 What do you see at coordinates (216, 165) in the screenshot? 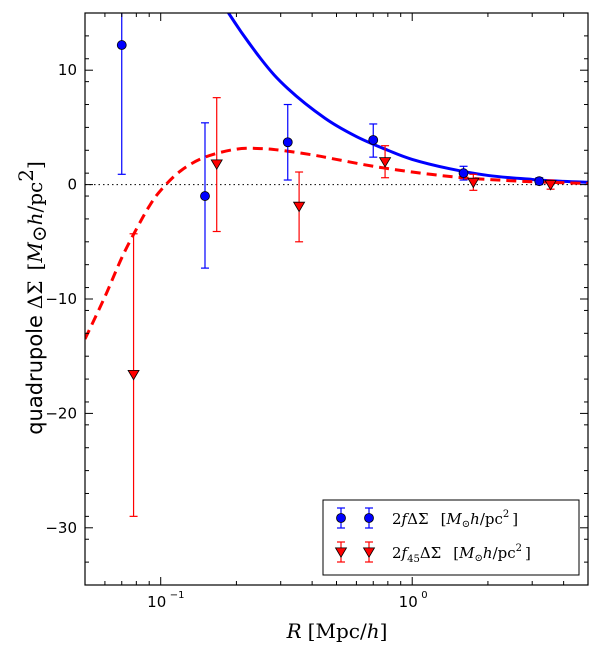
I see `series-1-point-1-marker` at bounding box center [216, 165].